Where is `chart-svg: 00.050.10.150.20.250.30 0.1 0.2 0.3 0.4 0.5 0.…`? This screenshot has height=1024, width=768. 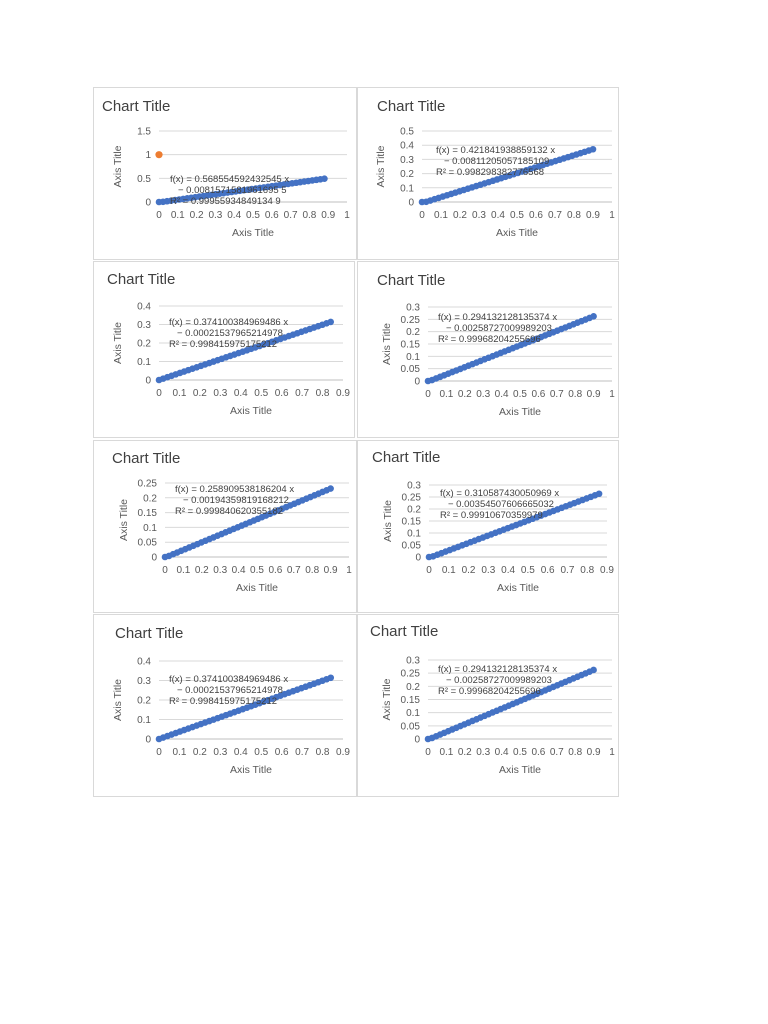
chart-svg: 00.050.10.150.20.250.30 0.1 0.2 0.3 0.4 0.5 0.… is located at coordinates (498, 361).